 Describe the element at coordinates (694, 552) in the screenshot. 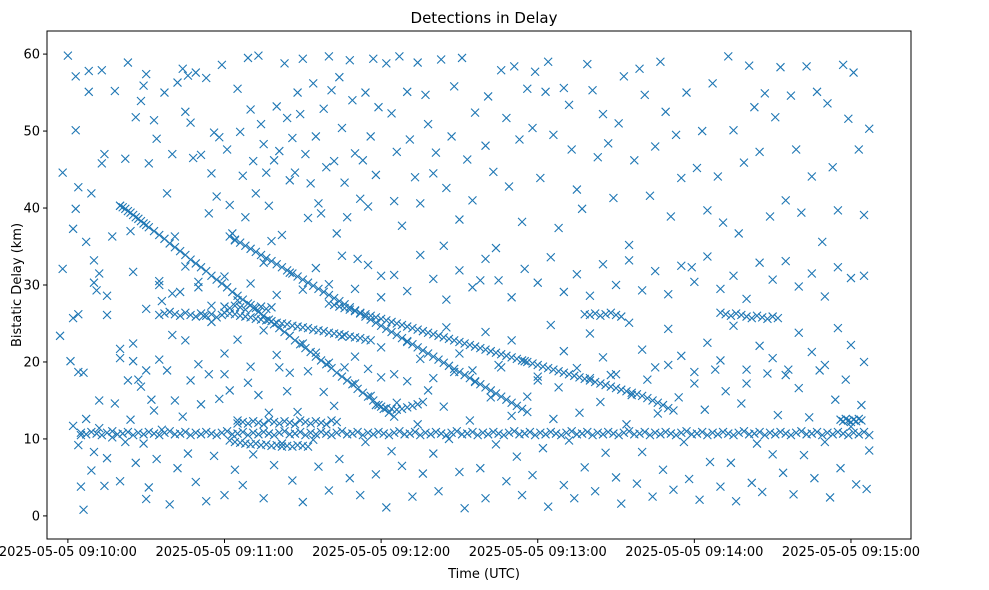

I see `x-tick-label: 2025-05-05 09:14:00` at that location.